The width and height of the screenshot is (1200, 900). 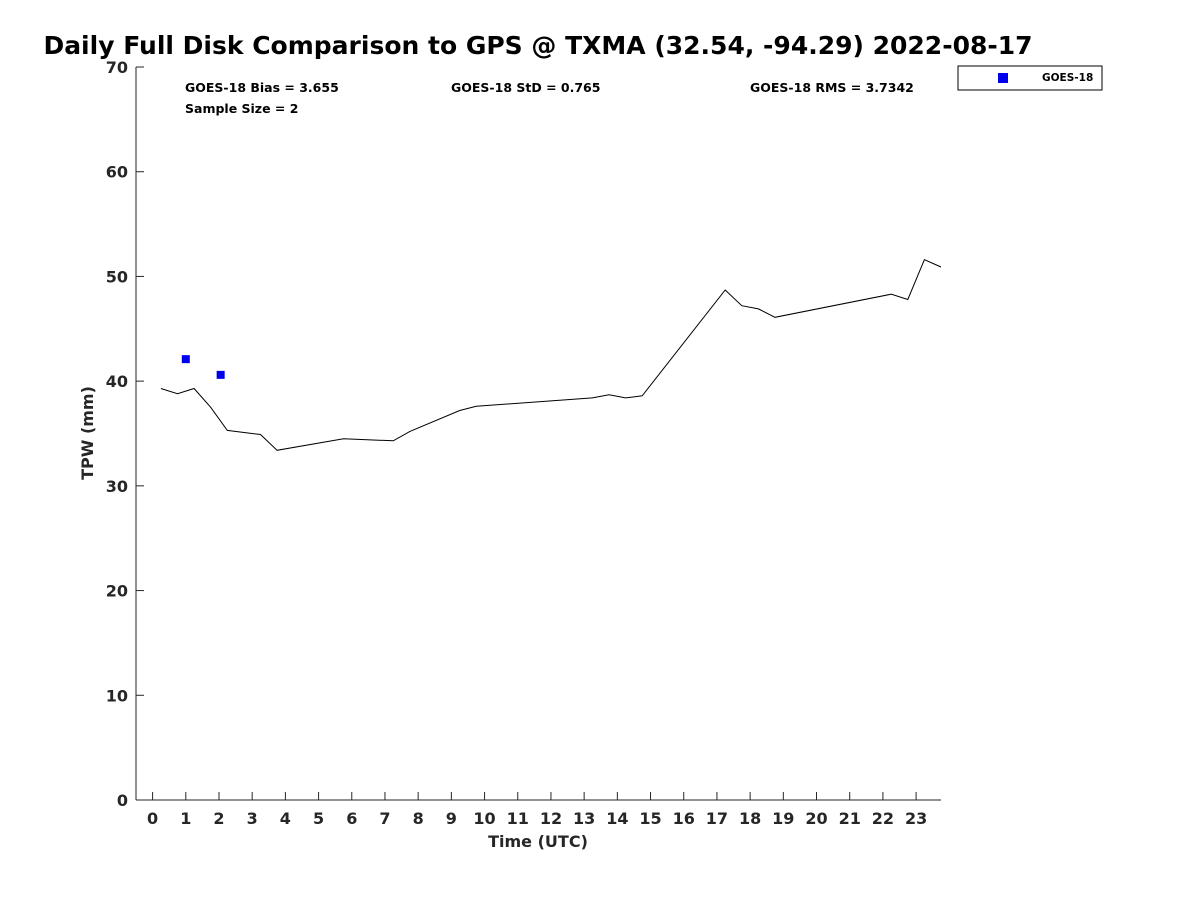 What do you see at coordinates (684, 818) in the screenshot?
I see `x-tick-label: 16` at bounding box center [684, 818].